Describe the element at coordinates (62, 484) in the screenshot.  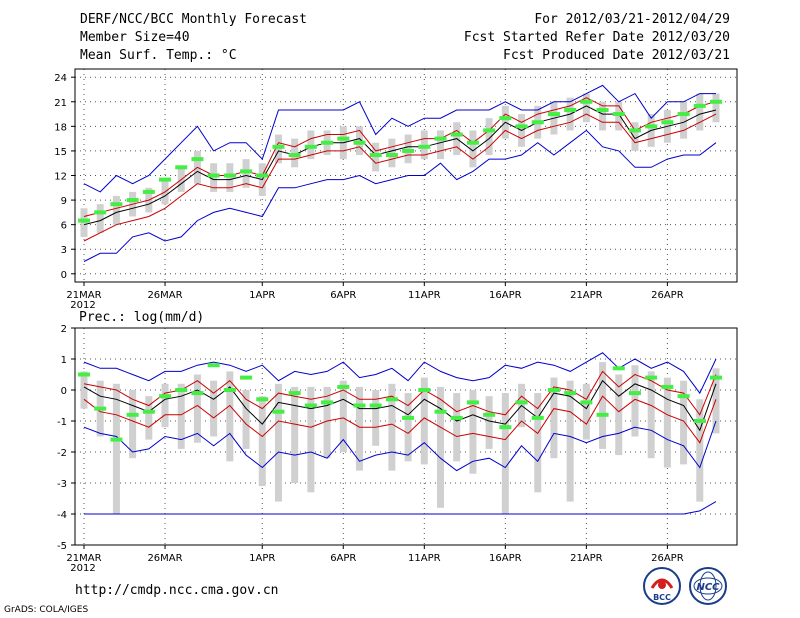
I see `prec-ytick-label: -3` at that location.